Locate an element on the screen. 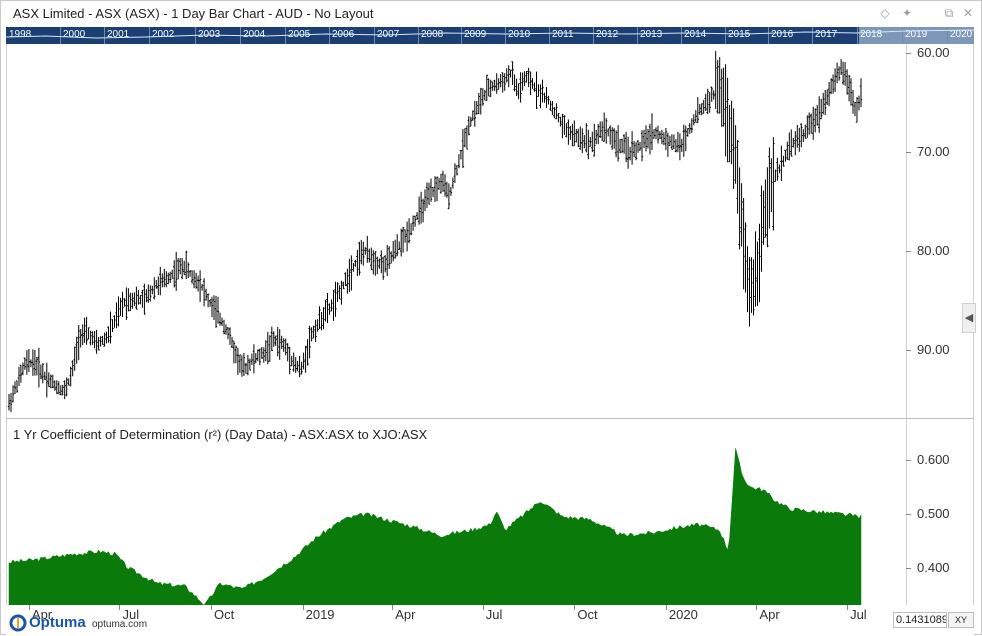 The height and width of the screenshot is (636, 982). restore-icon: ⧉ is located at coordinates (949, 13).